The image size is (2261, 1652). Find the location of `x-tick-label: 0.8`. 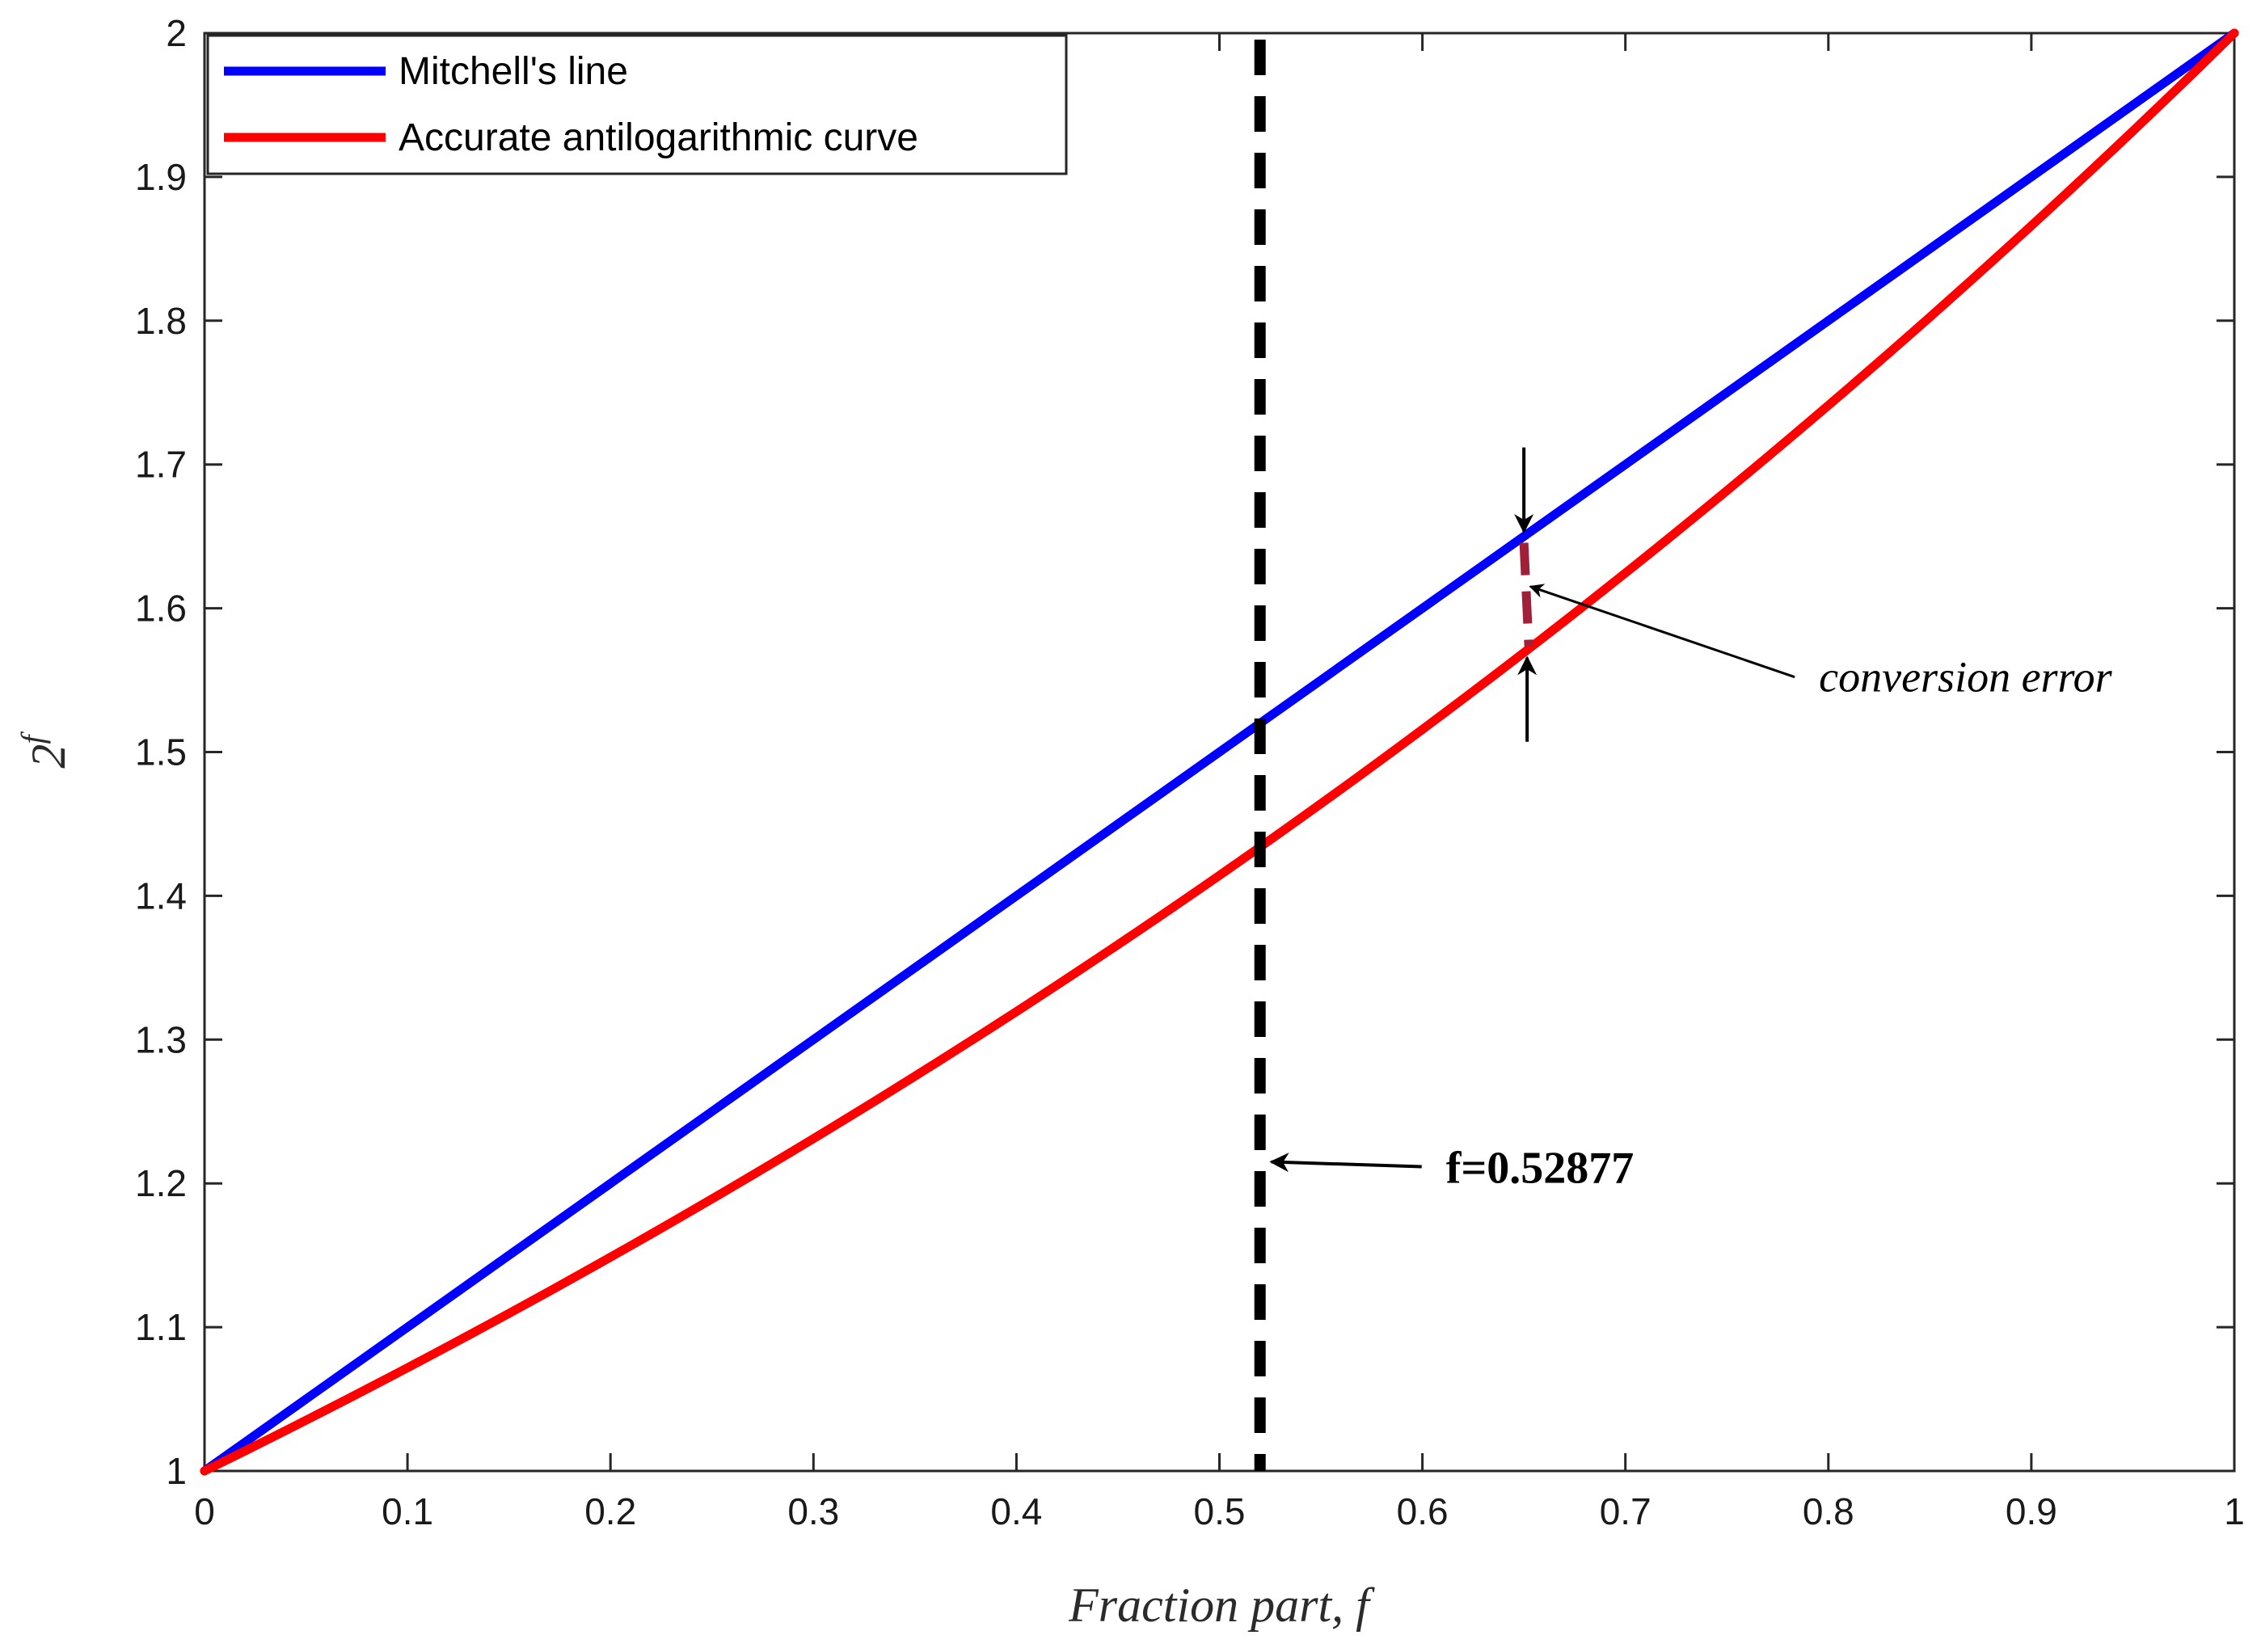

x-tick-label: 0.8 is located at coordinates (1829, 1511).